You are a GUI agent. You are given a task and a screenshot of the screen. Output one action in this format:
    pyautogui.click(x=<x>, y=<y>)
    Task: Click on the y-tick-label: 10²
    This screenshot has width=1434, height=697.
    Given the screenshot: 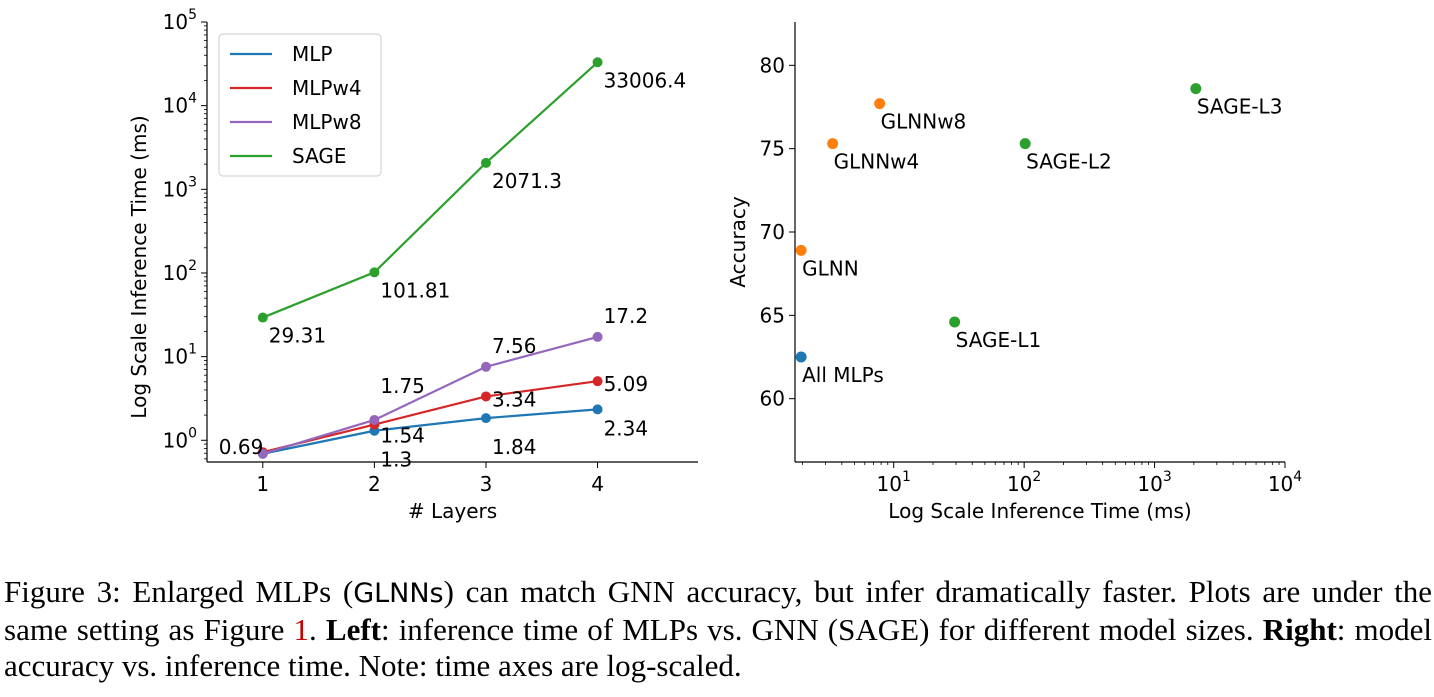 What is the action you would take?
    pyautogui.click(x=180, y=271)
    